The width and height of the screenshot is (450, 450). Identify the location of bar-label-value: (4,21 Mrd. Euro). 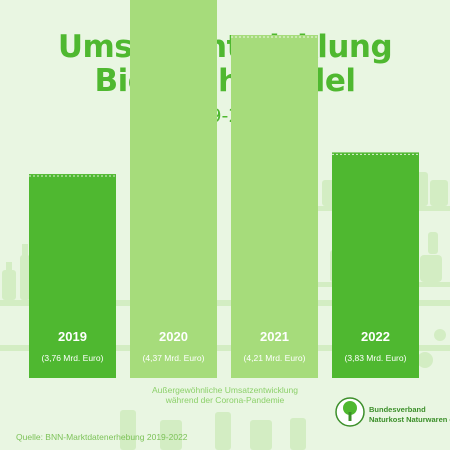
(275, 358).